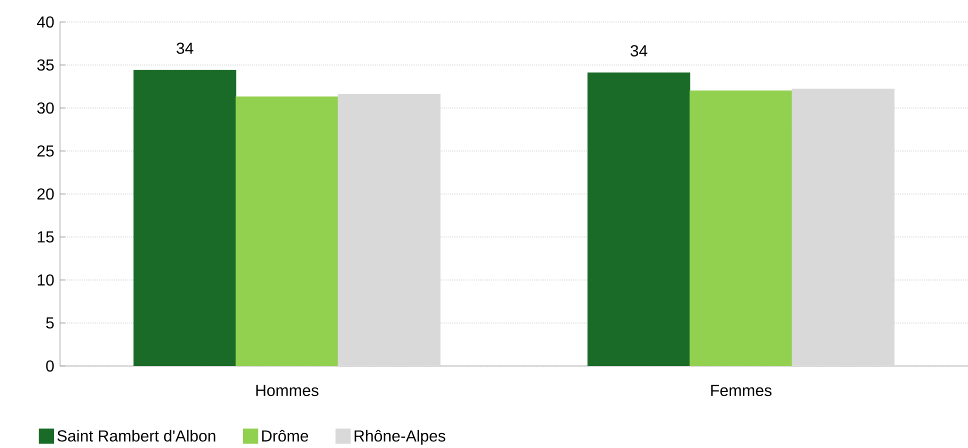  Describe the element at coordinates (45, 194) in the screenshot. I see `y-tick-label: 20` at that location.